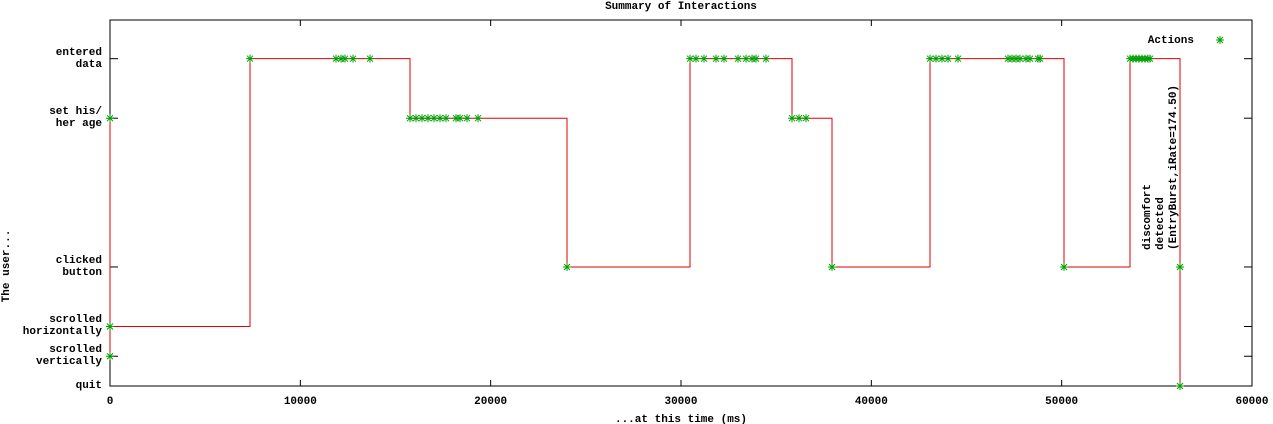 Image resolution: width=1273 pixels, height=424 pixels. I want to click on x-tick-label: 40000, so click(871, 402).